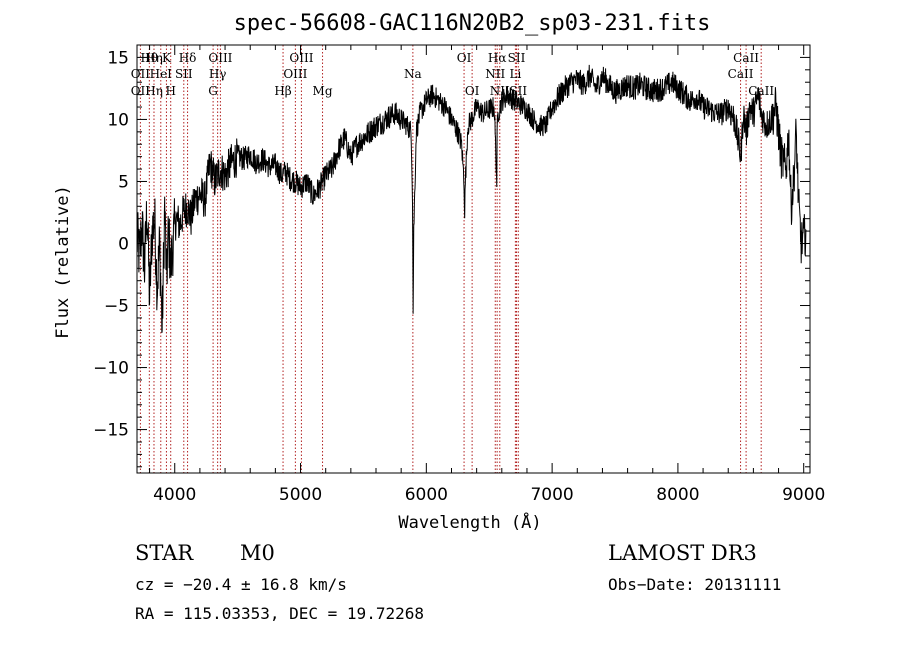  Describe the element at coordinates (515, 74) in the screenshot. I see `spectral-line-label: Li` at that location.